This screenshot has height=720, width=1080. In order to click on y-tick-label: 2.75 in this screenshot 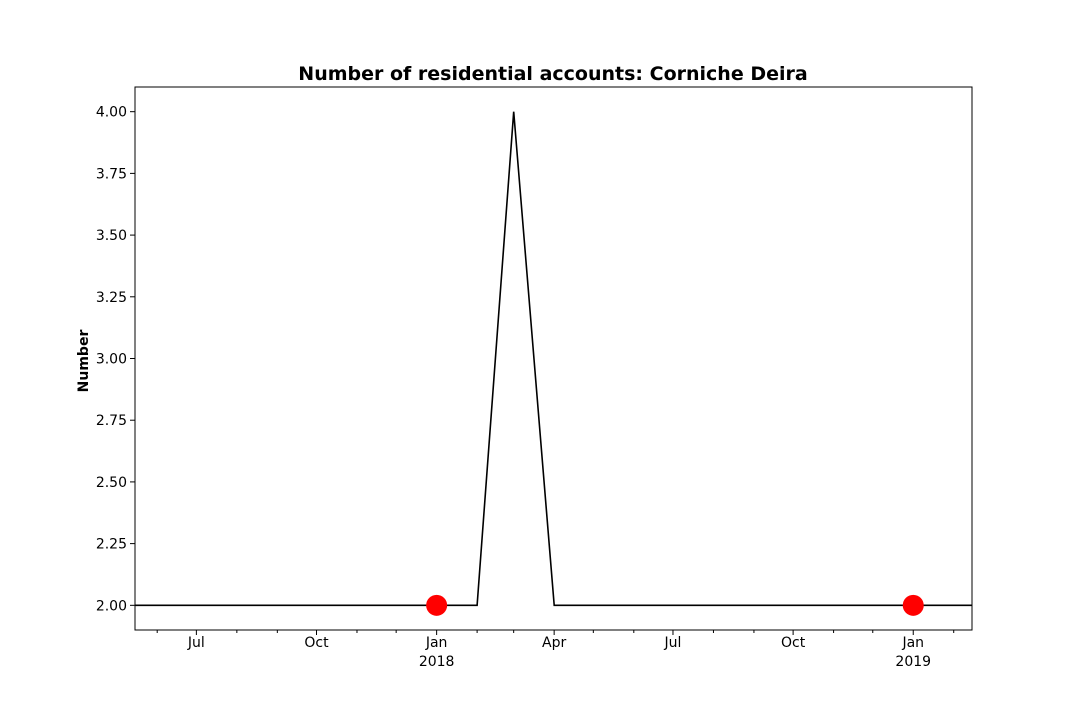, I will do `click(111, 421)`.